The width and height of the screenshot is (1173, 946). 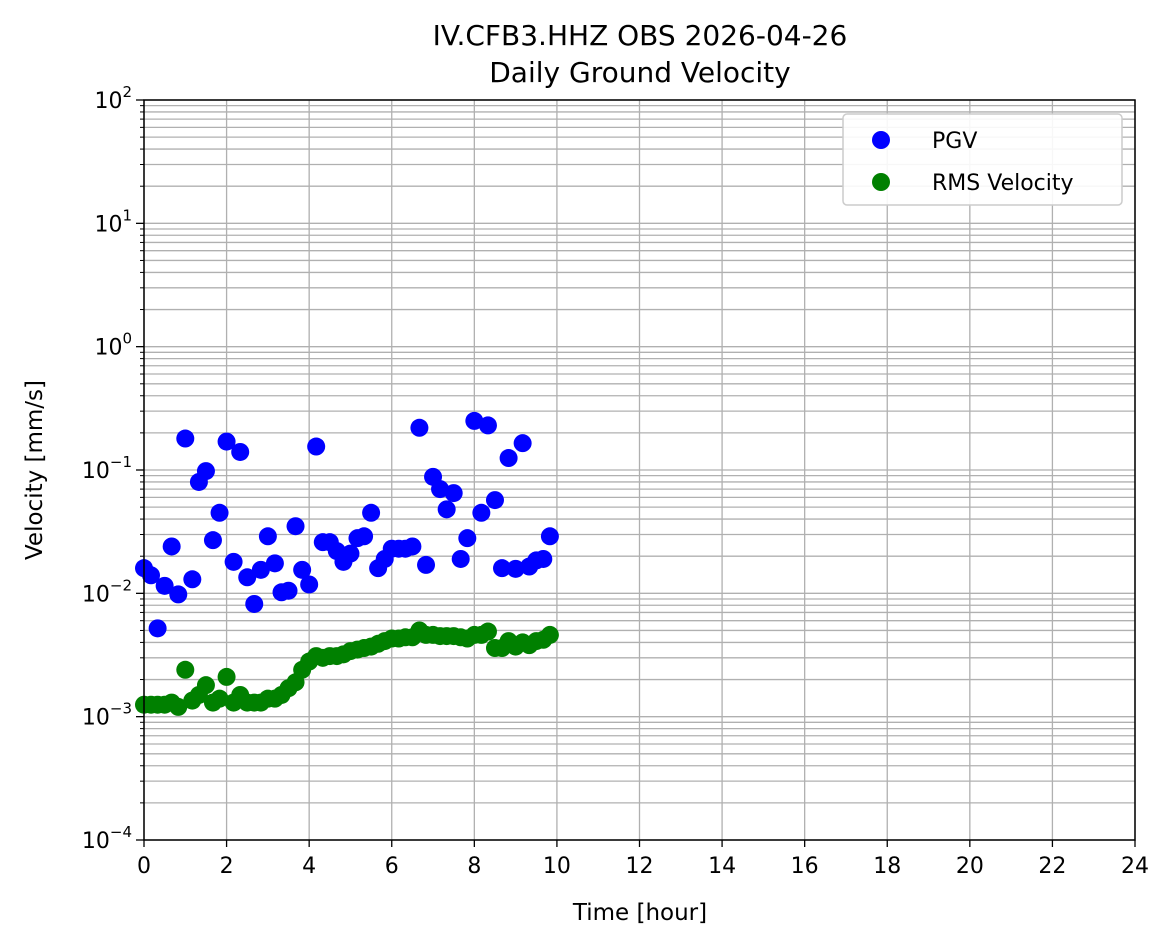 I want to click on x-tick-label: 24, so click(x=1135, y=866).